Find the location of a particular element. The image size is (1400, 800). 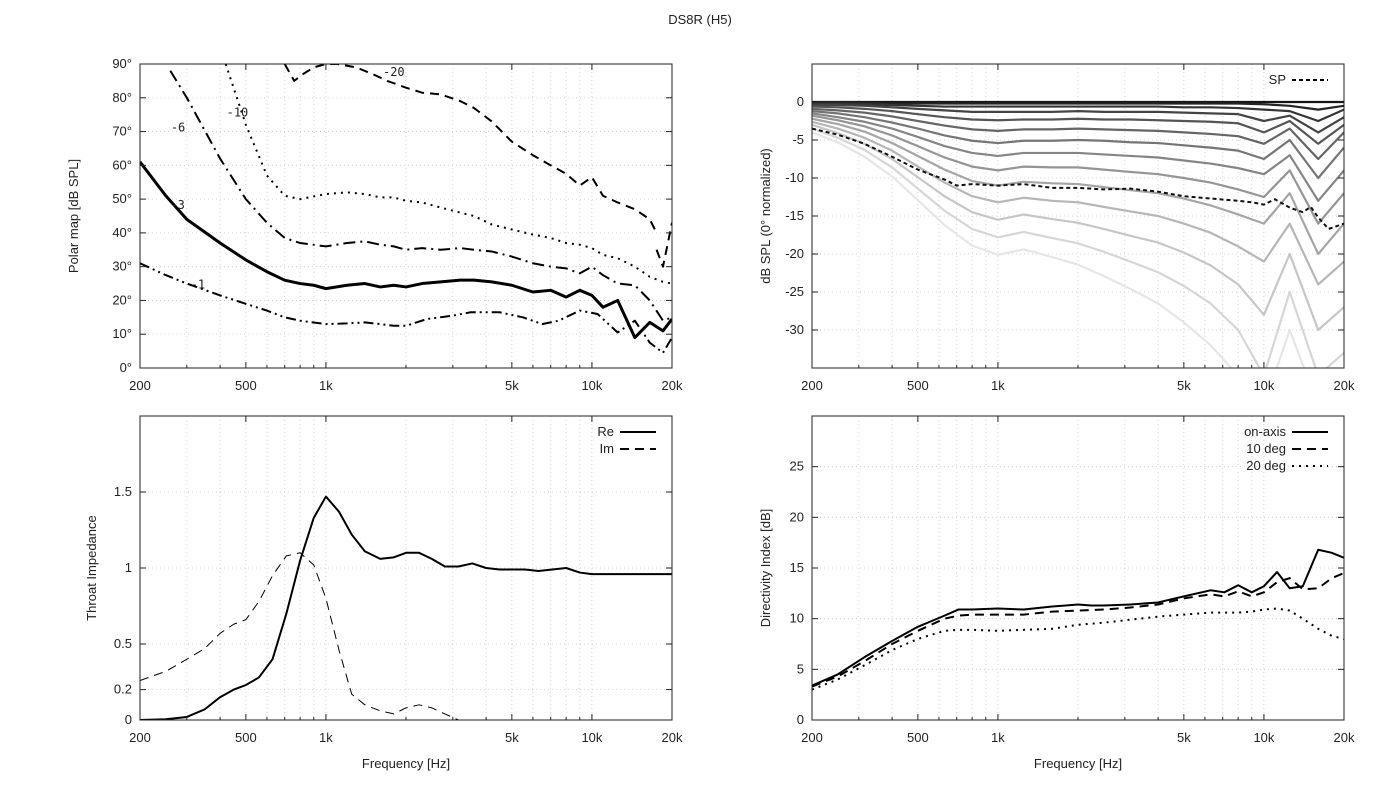

y-tick-label: 0.2 is located at coordinates (123, 689).